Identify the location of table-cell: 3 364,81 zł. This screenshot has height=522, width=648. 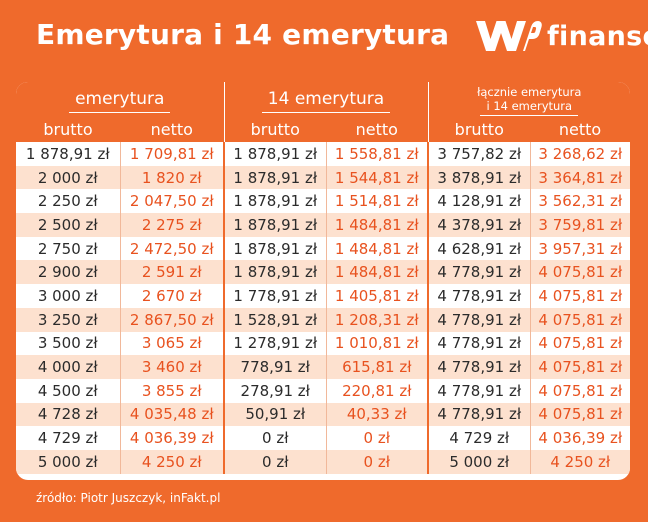
(579, 177).